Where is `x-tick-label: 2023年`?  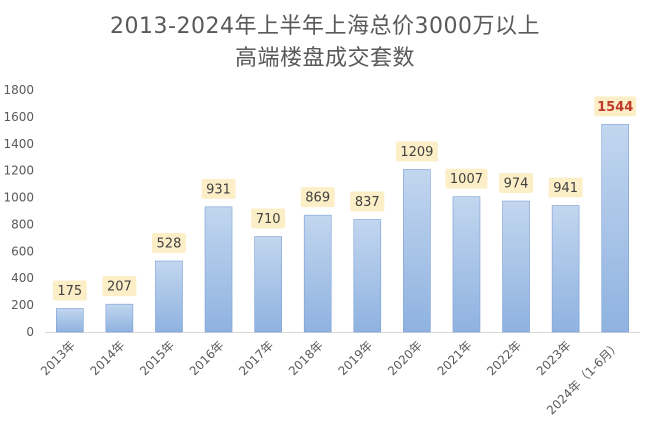 x-tick-label: 2023年 is located at coordinates (554, 358).